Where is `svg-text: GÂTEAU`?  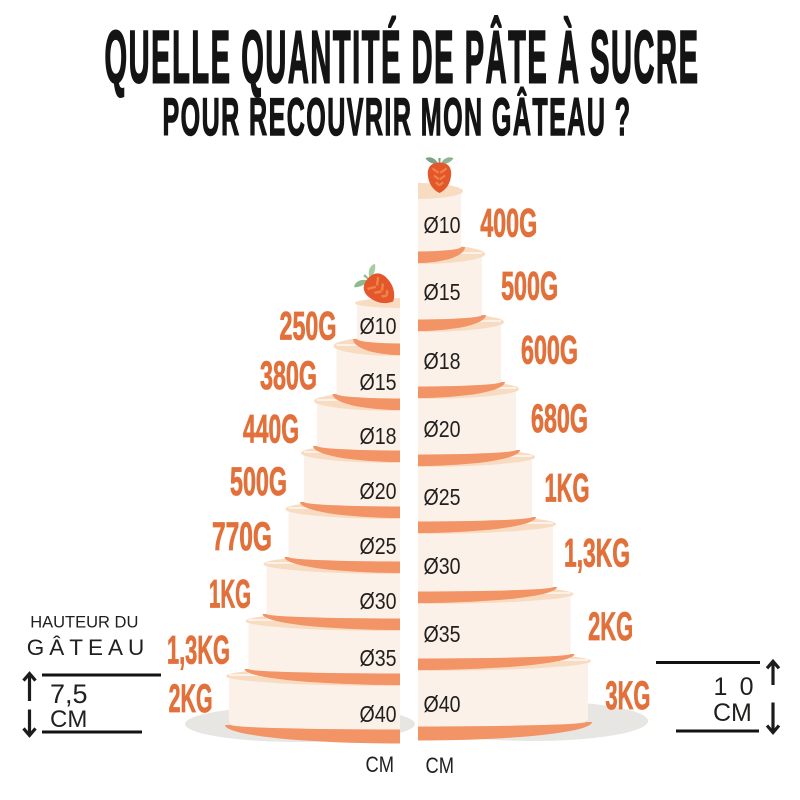
svg-text: GÂTEAU is located at coordinates (88, 647).